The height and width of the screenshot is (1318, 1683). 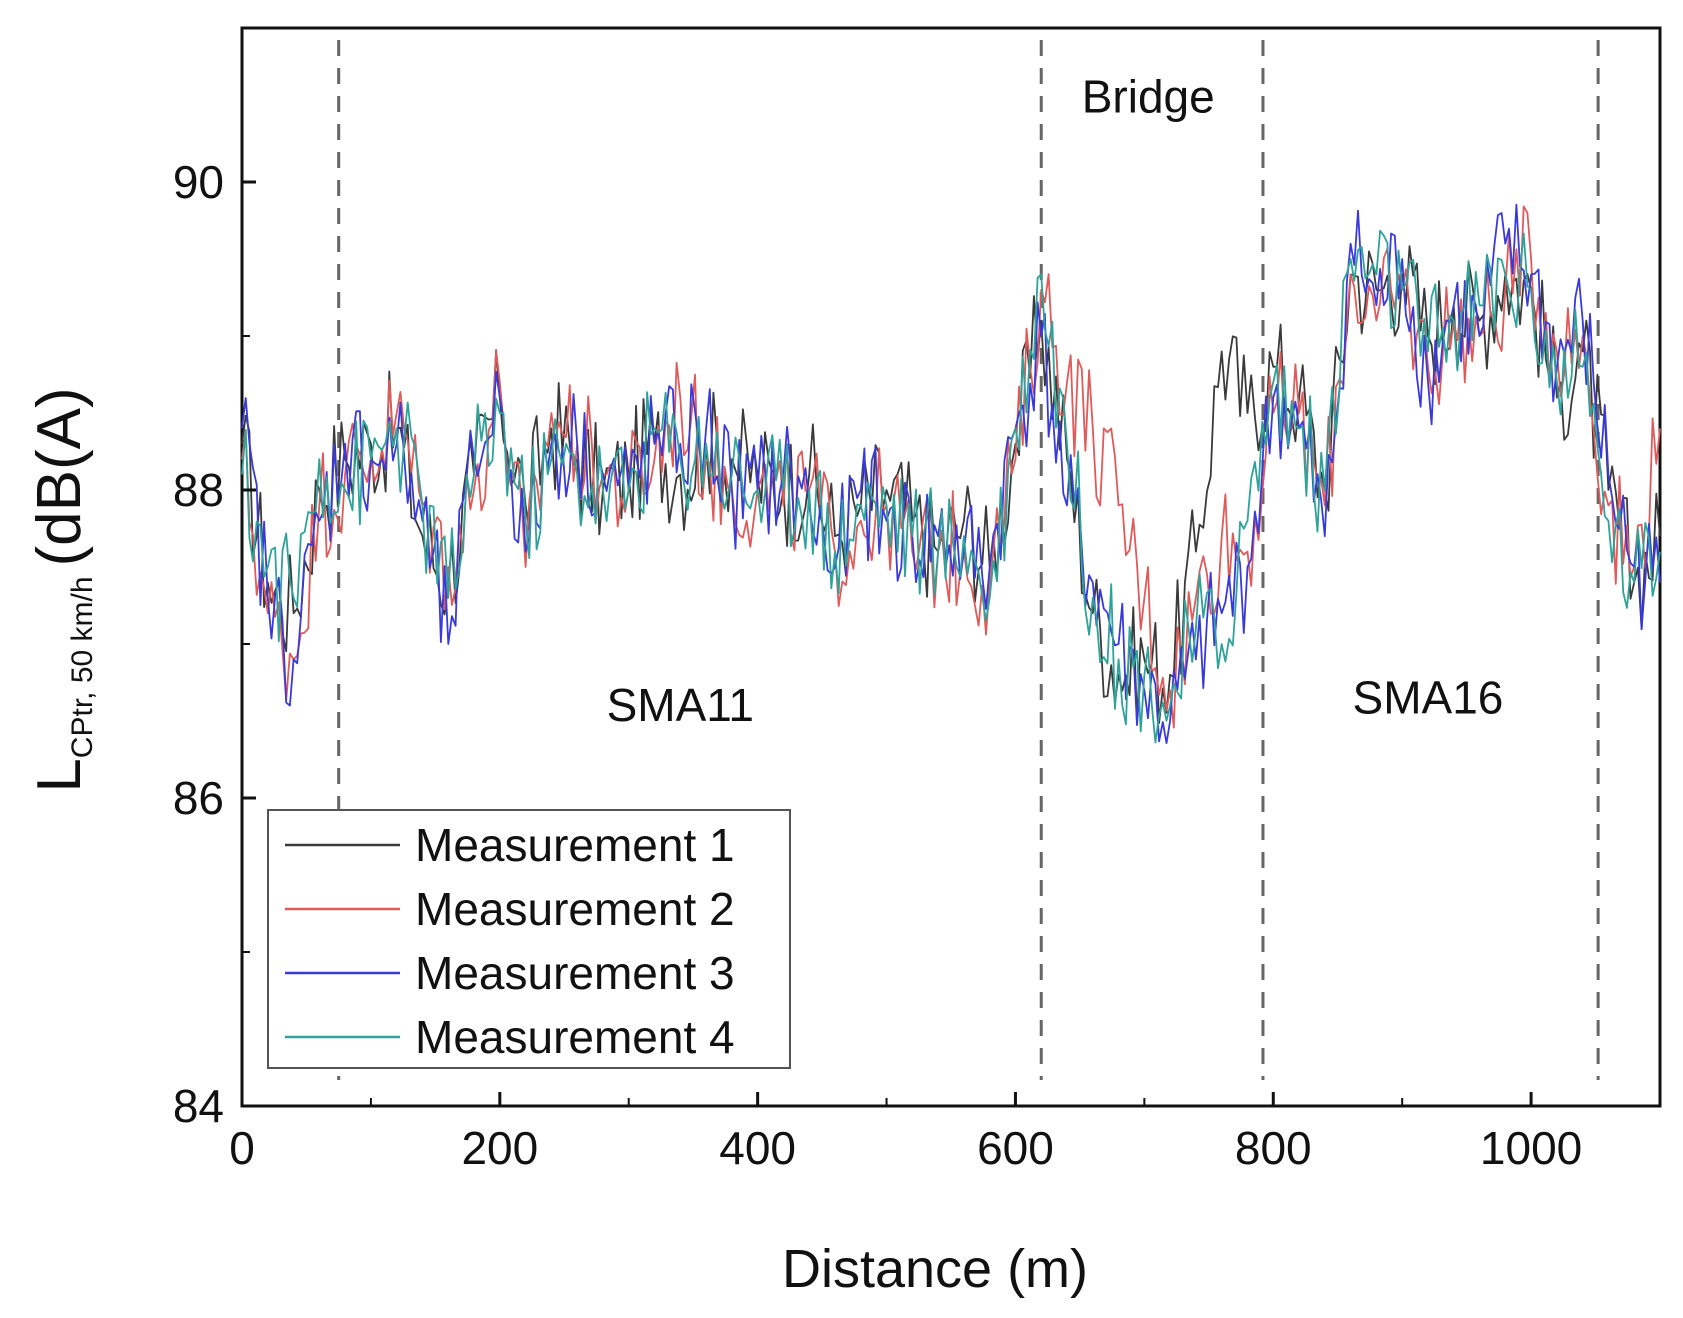 What do you see at coordinates (198, 182) in the screenshot?
I see `y-tick-label: 90` at bounding box center [198, 182].